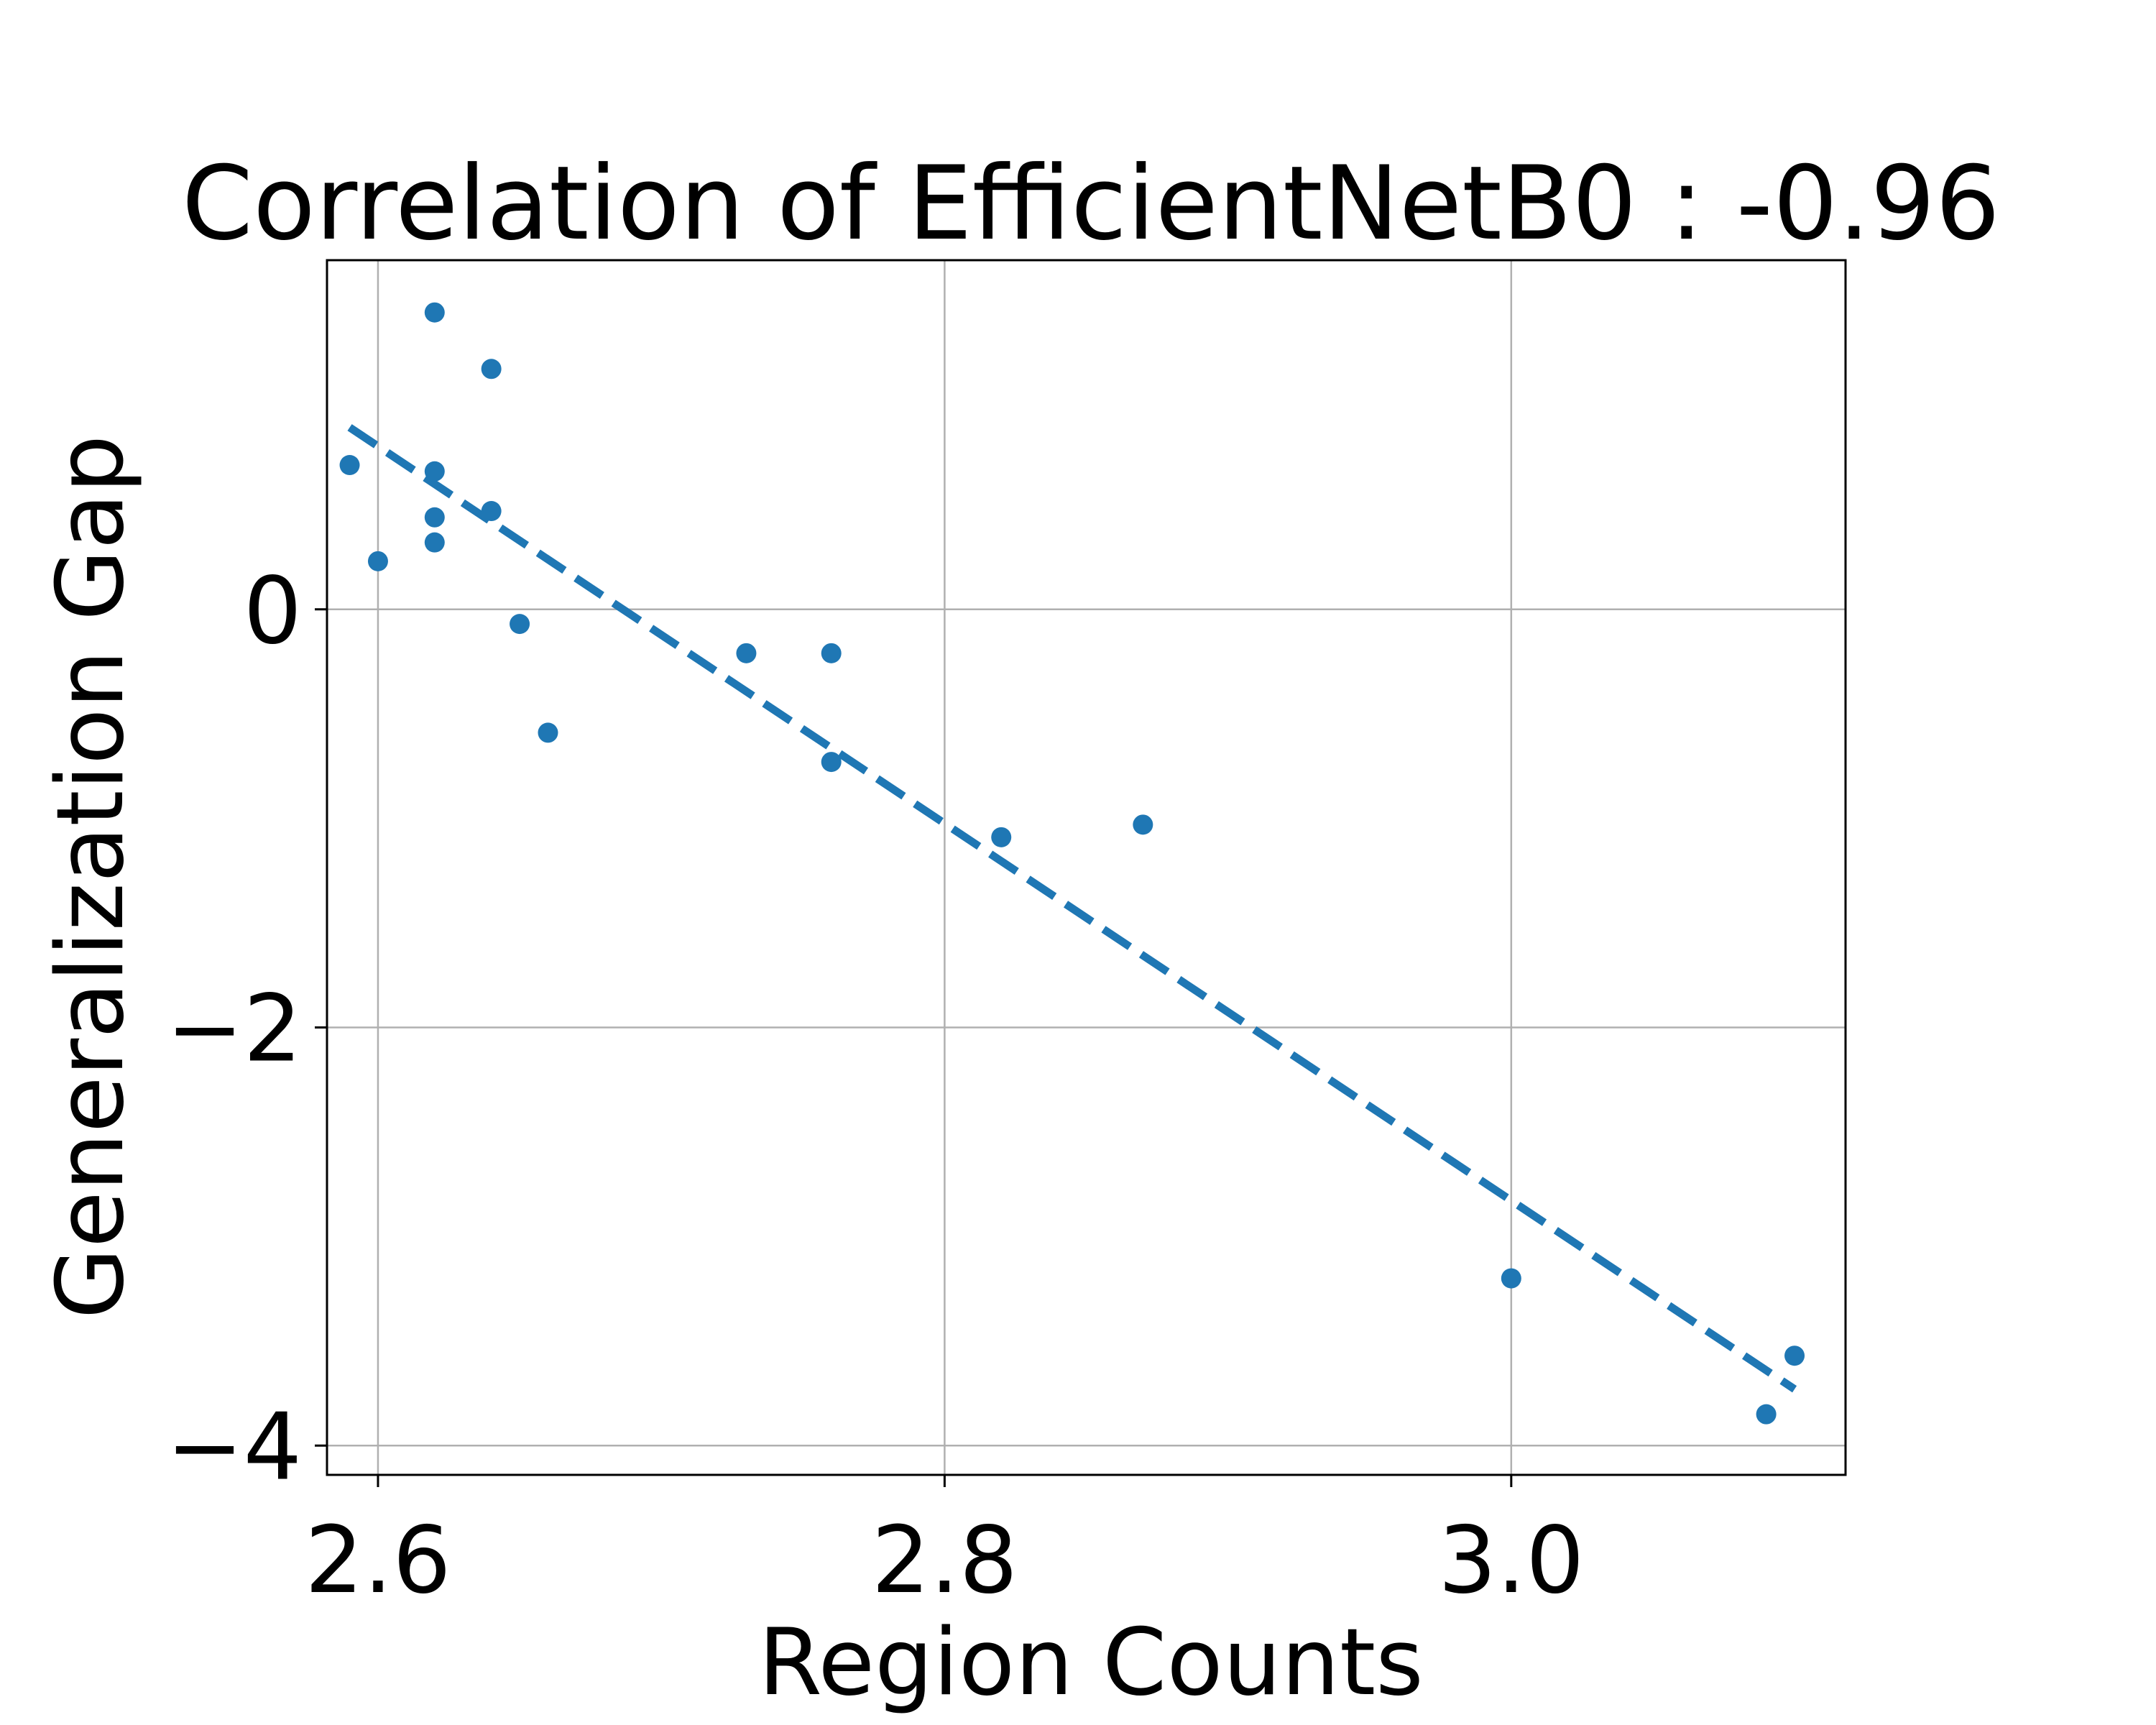 This screenshot has width=2156, height=1725. Describe the element at coordinates (378, 1560) in the screenshot. I see `x-tick-label: 2.6` at that location.